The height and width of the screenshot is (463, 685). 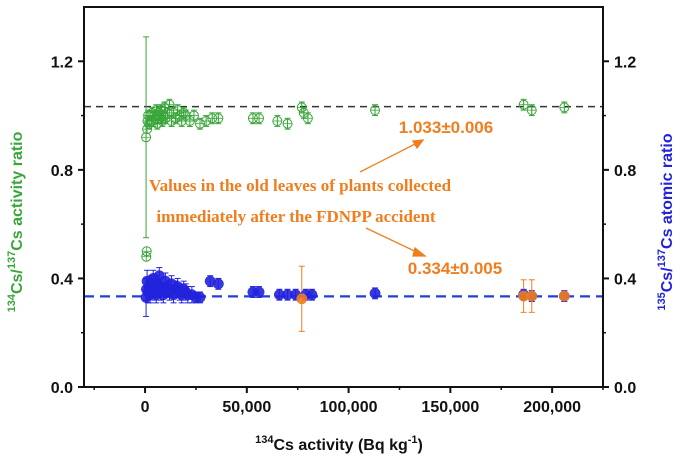 I want to click on y-right-tick-label: 0.0, so click(x=625, y=388).